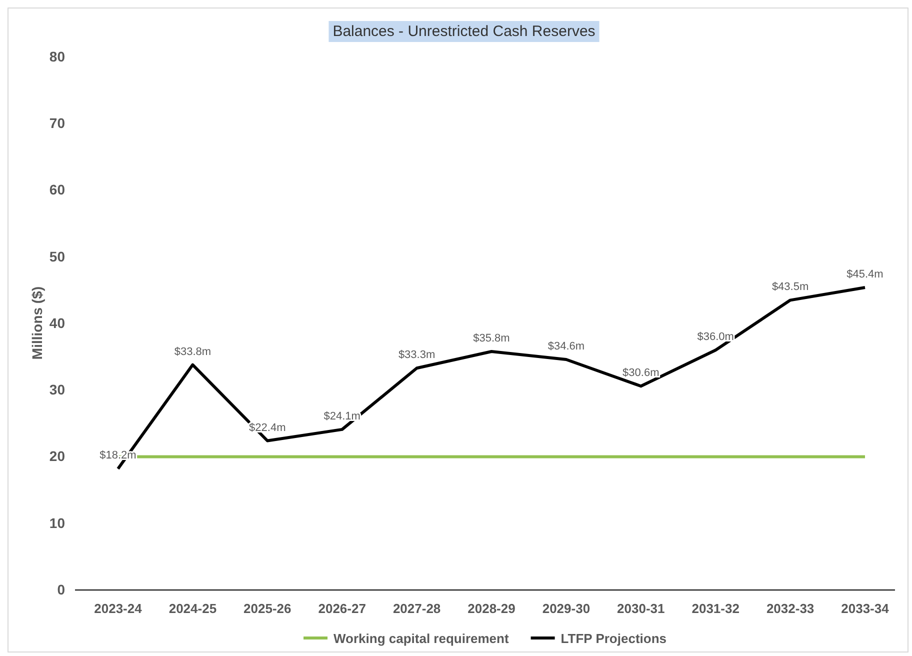 Image resolution: width=912 pixels, height=656 pixels. Describe the element at coordinates (613, 638) in the screenshot. I see `legend-label: LTFP Projections` at that location.